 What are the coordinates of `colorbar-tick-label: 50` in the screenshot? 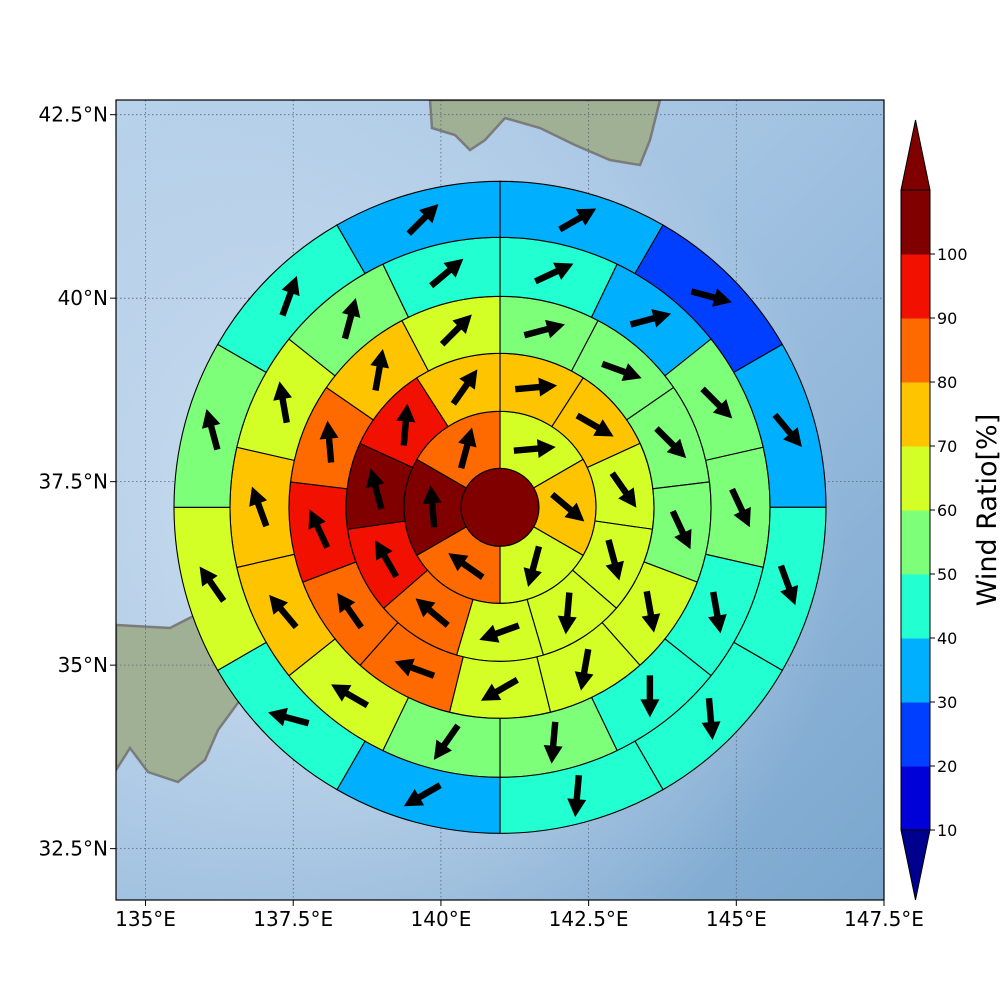 It's located at (947, 574).